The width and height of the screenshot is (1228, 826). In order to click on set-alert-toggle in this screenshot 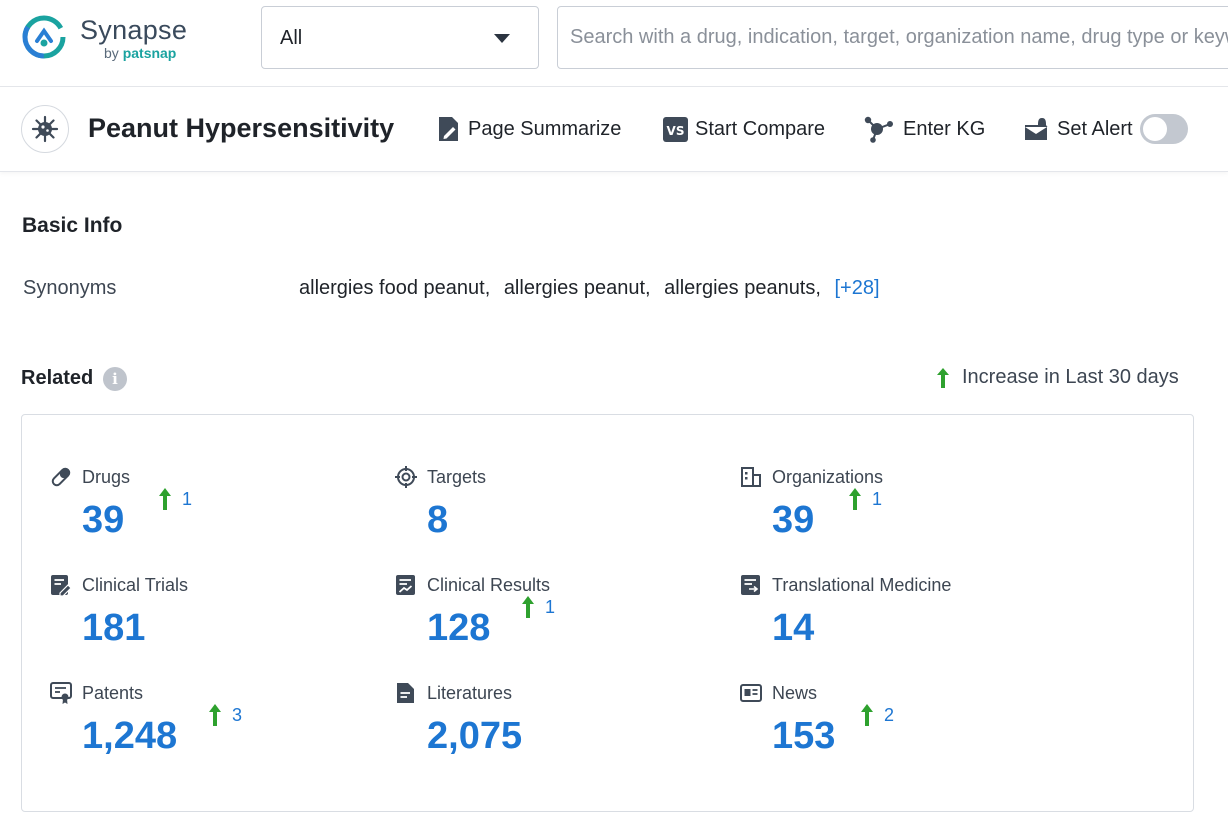, I will do `click(1164, 129)`.